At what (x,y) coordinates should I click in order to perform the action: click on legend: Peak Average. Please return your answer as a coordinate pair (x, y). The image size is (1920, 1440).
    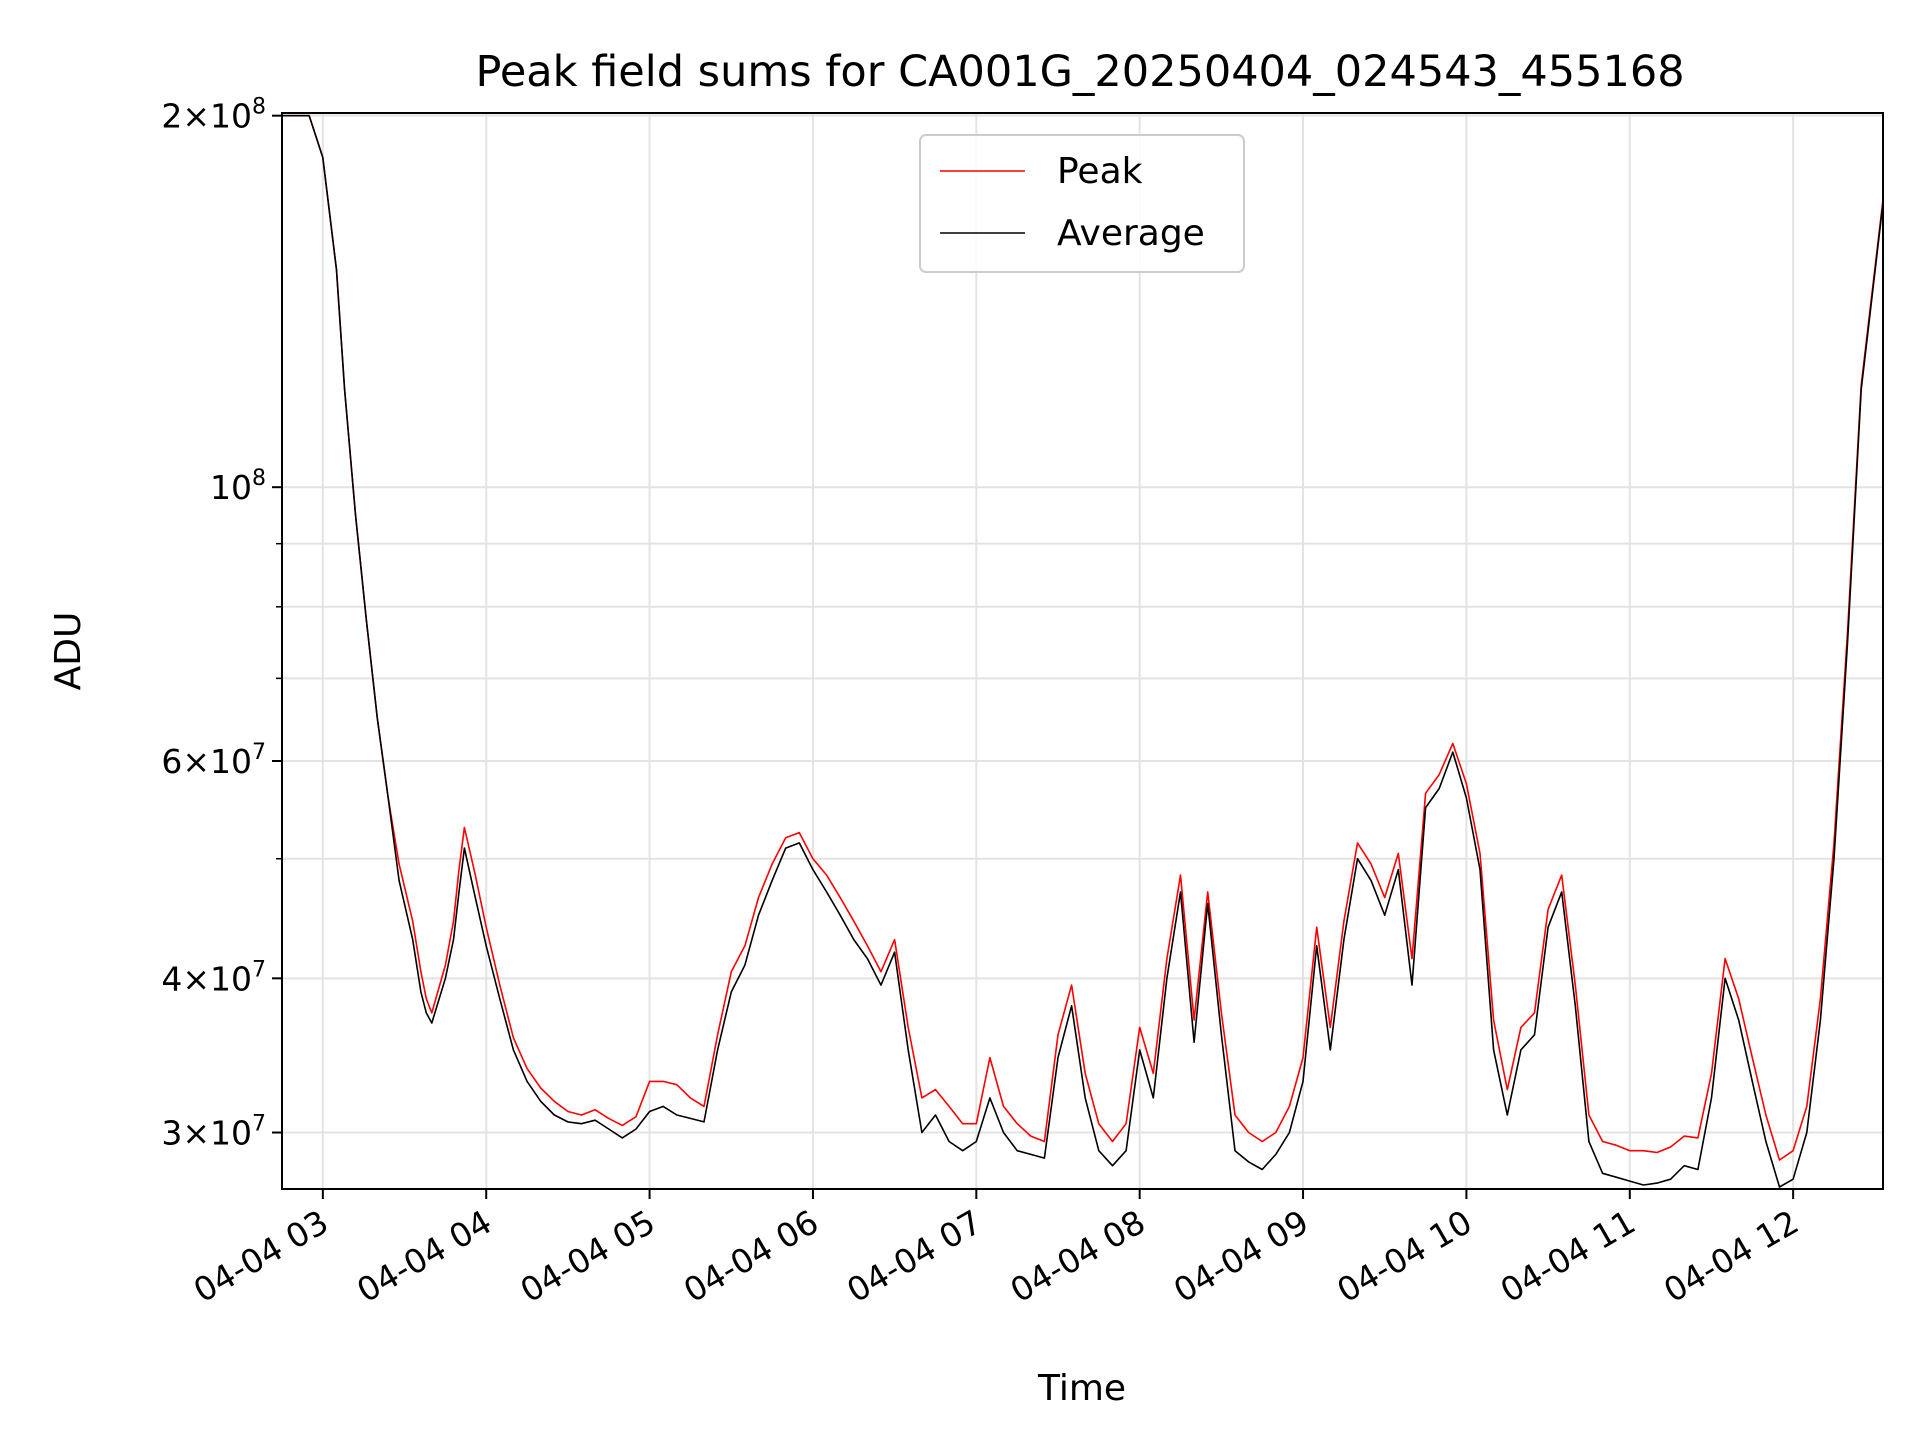
    Looking at the image, I should click on (1082, 203).